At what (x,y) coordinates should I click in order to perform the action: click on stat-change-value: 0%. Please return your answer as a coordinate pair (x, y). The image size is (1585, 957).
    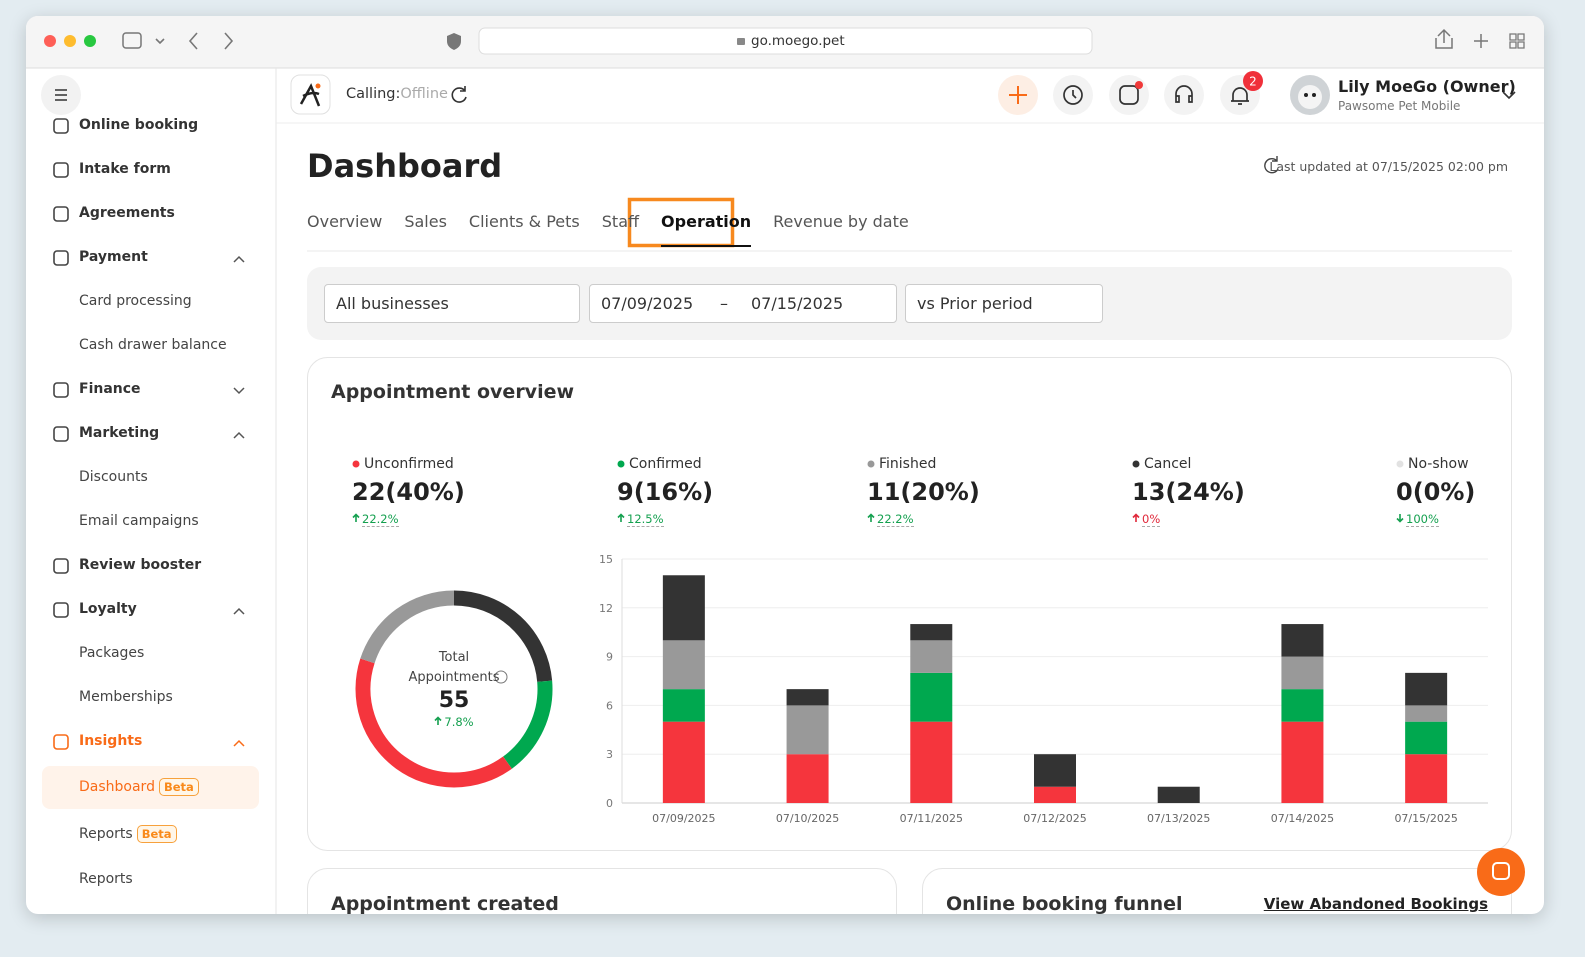
    Looking at the image, I should click on (1151, 519).